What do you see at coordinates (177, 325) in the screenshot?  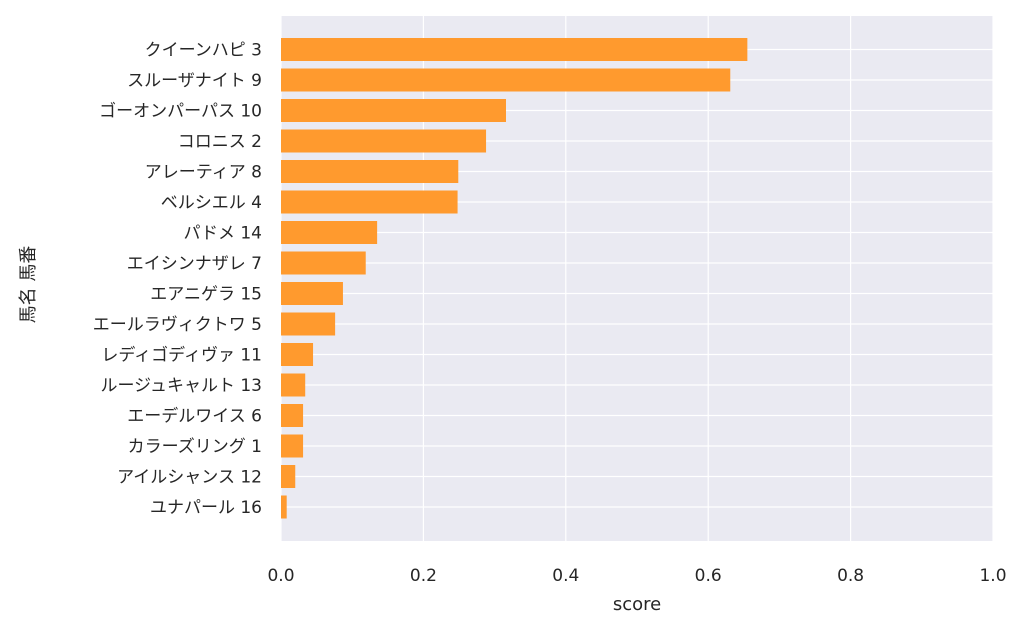 I see `y-tick-label: エールラヴィクトワ 5` at bounding box center [177, 325].